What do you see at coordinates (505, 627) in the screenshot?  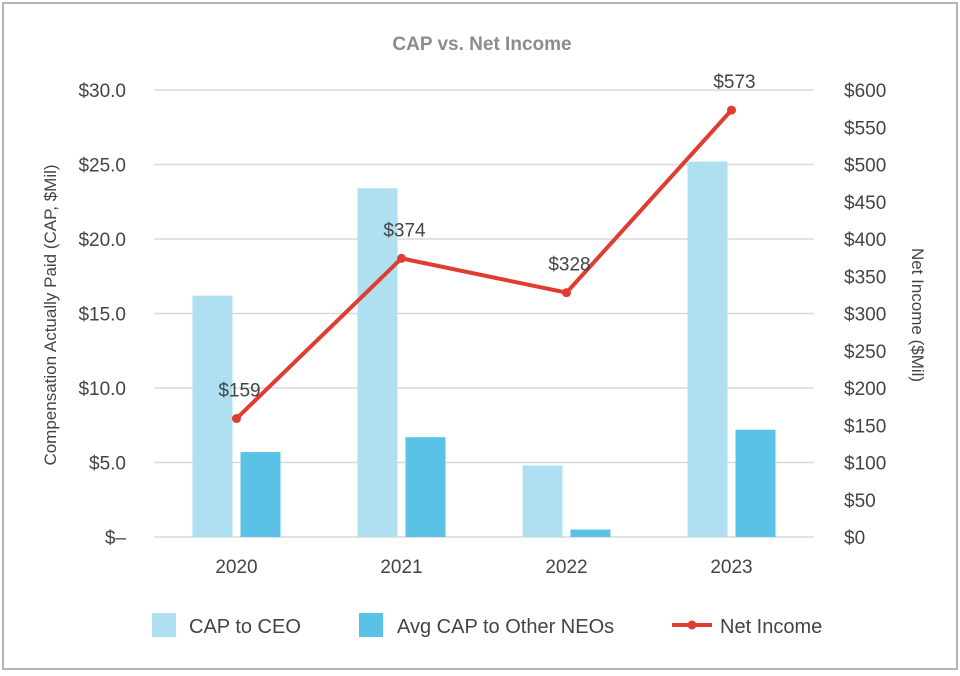 I see `legend-label: Avg CAP to Other NEOs` at bounding box center [505, 627].